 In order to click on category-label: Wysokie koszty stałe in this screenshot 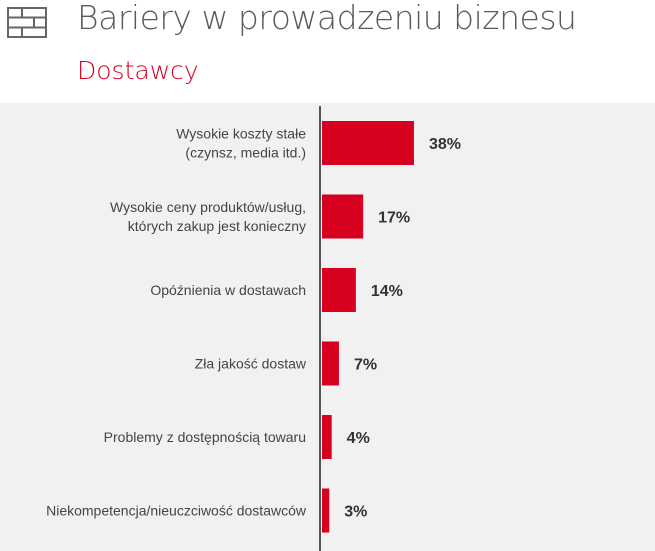, I will do `click(241, 134)`.